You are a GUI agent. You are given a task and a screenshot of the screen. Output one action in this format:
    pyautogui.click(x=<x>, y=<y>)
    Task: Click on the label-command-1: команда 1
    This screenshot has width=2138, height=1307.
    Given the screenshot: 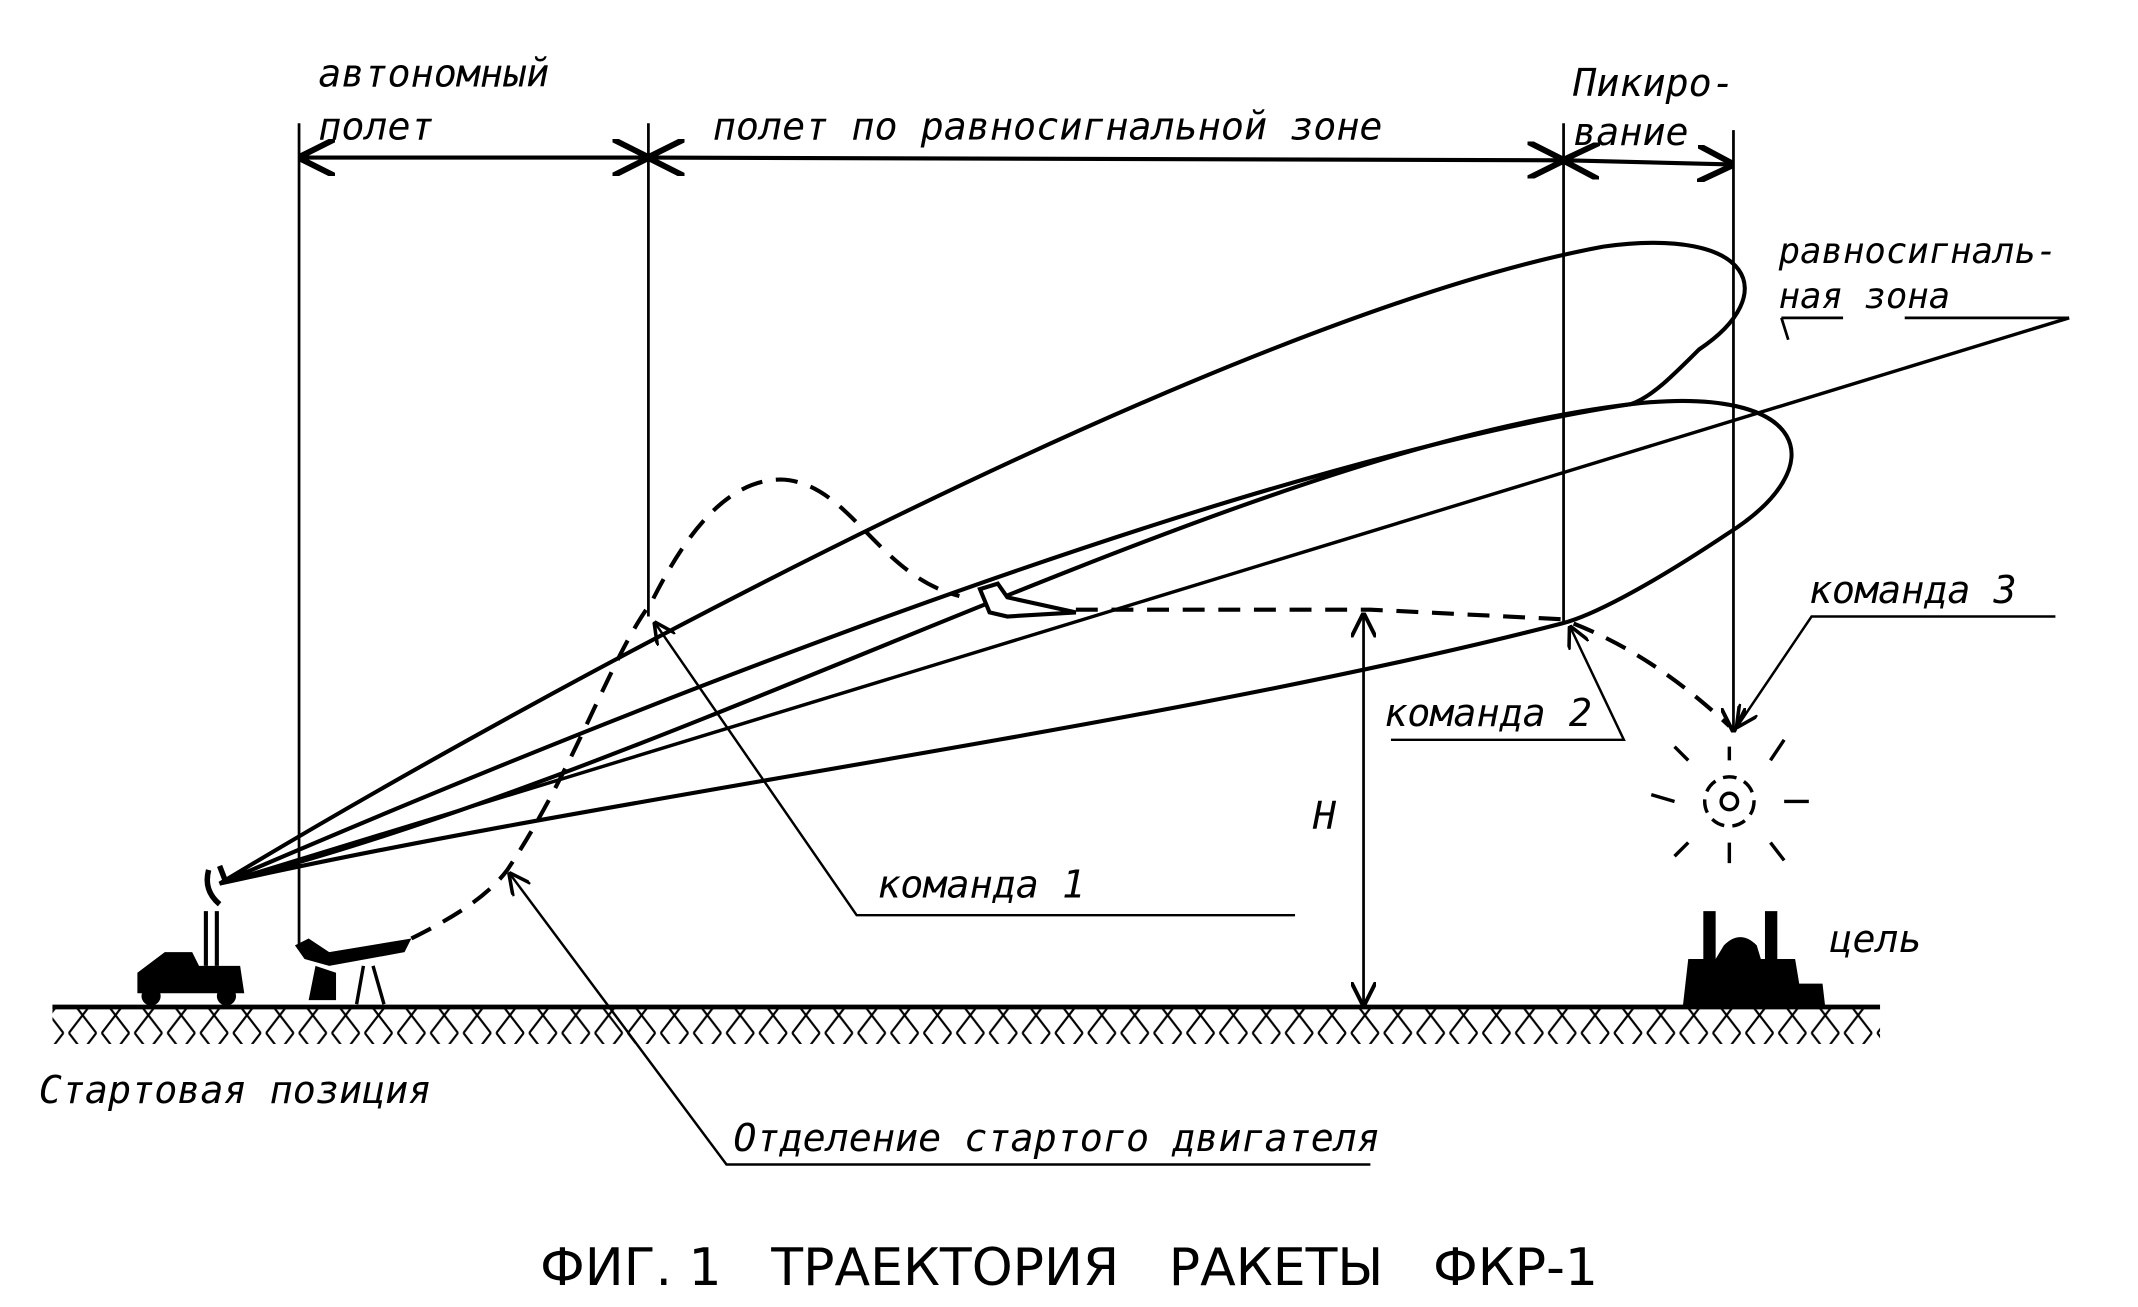 What is the action you would take?
    pyautogui.click(x=981, y=884)
    